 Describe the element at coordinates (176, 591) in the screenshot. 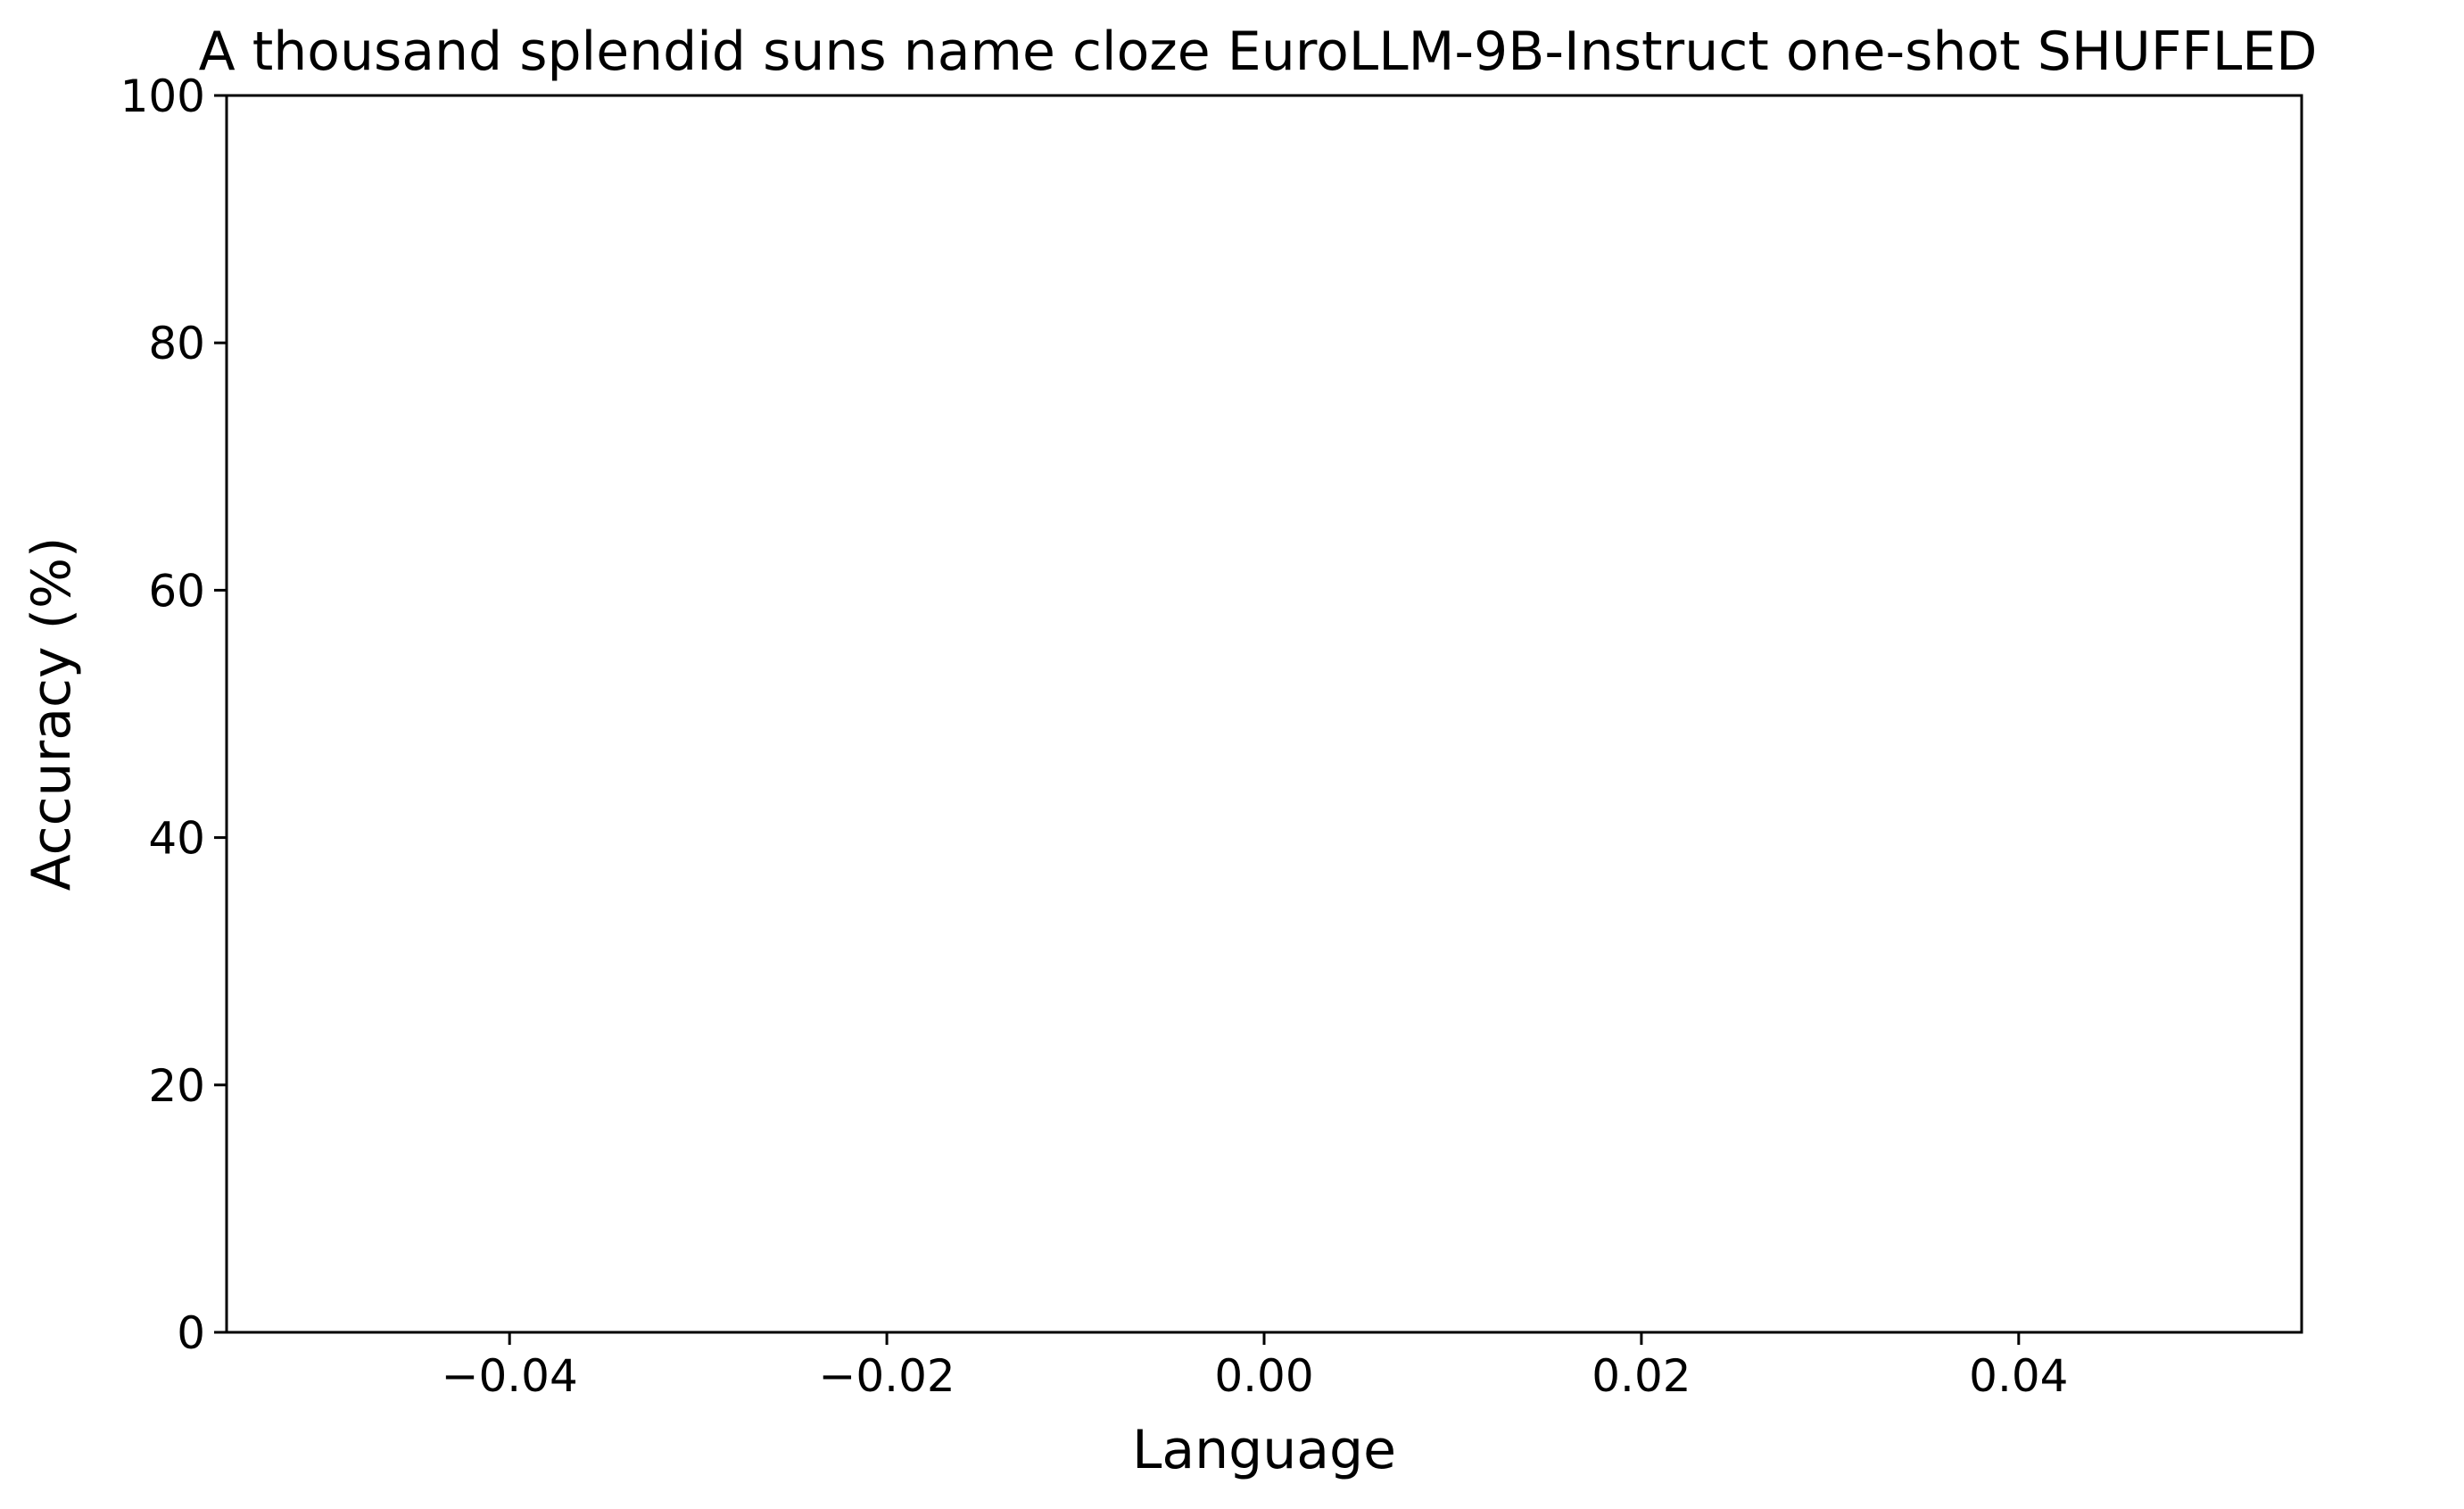

I see `y-tick-label: 60` at that location.